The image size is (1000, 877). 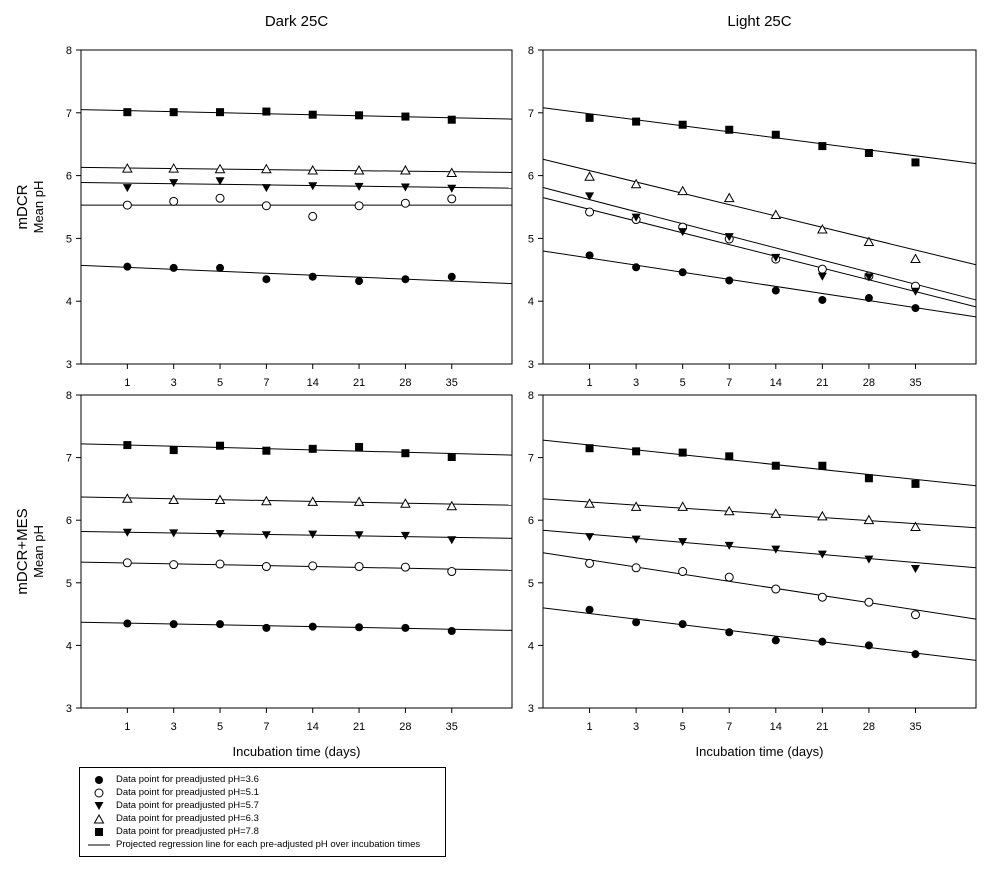 I want to click on legend-label: Data point for preadjusted pH=3.6, so click(x=187, y=779).